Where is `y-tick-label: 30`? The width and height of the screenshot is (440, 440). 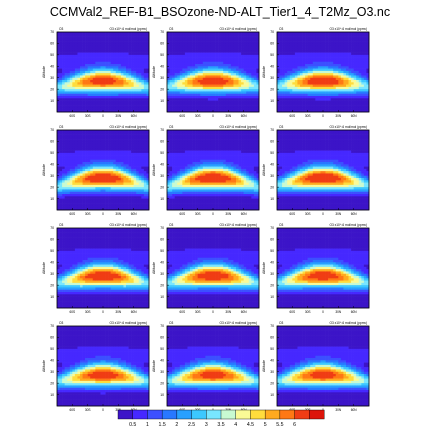
y-tick-label: 30 is located at coordinates (162, 78).